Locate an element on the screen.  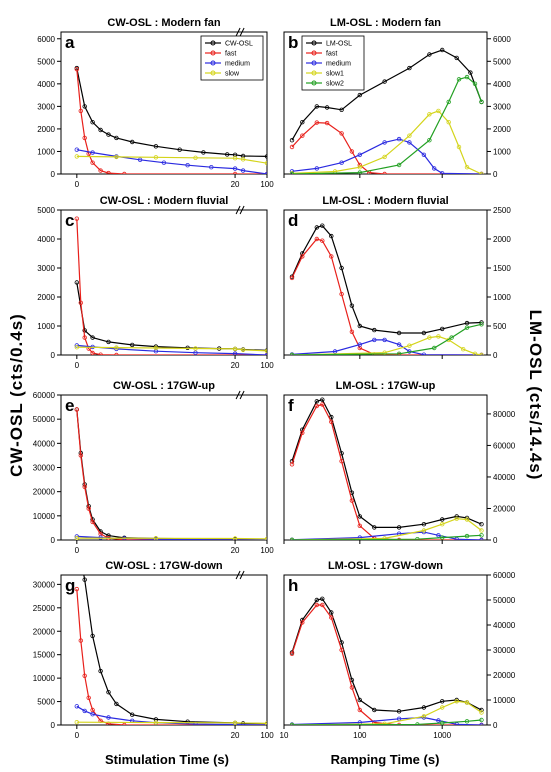
legend-label: fast is located at coordinates (230, 54).